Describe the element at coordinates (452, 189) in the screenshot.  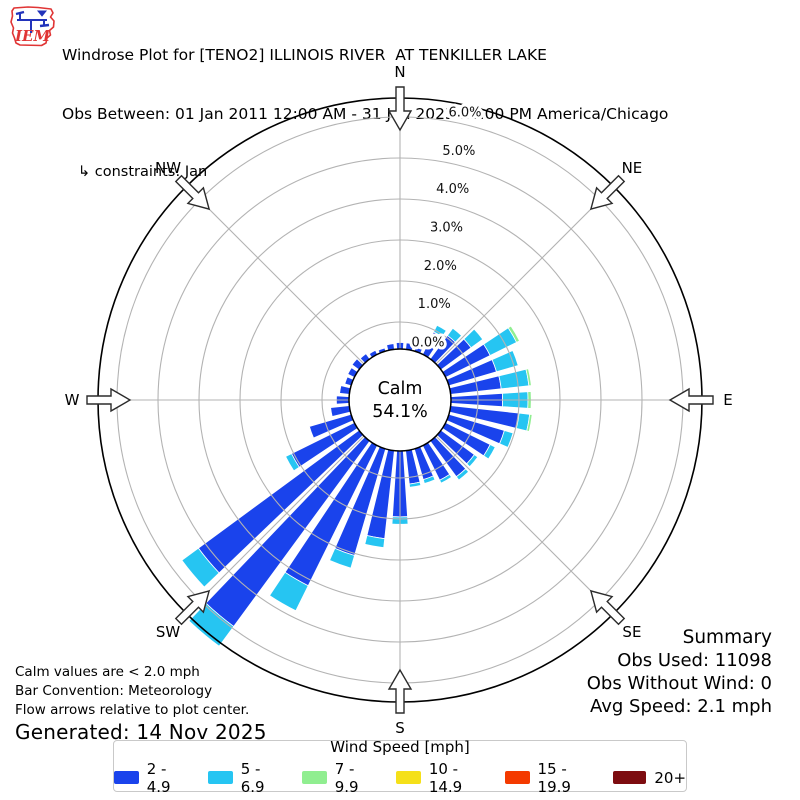
I see `ring-label: 4.0%` at that location.